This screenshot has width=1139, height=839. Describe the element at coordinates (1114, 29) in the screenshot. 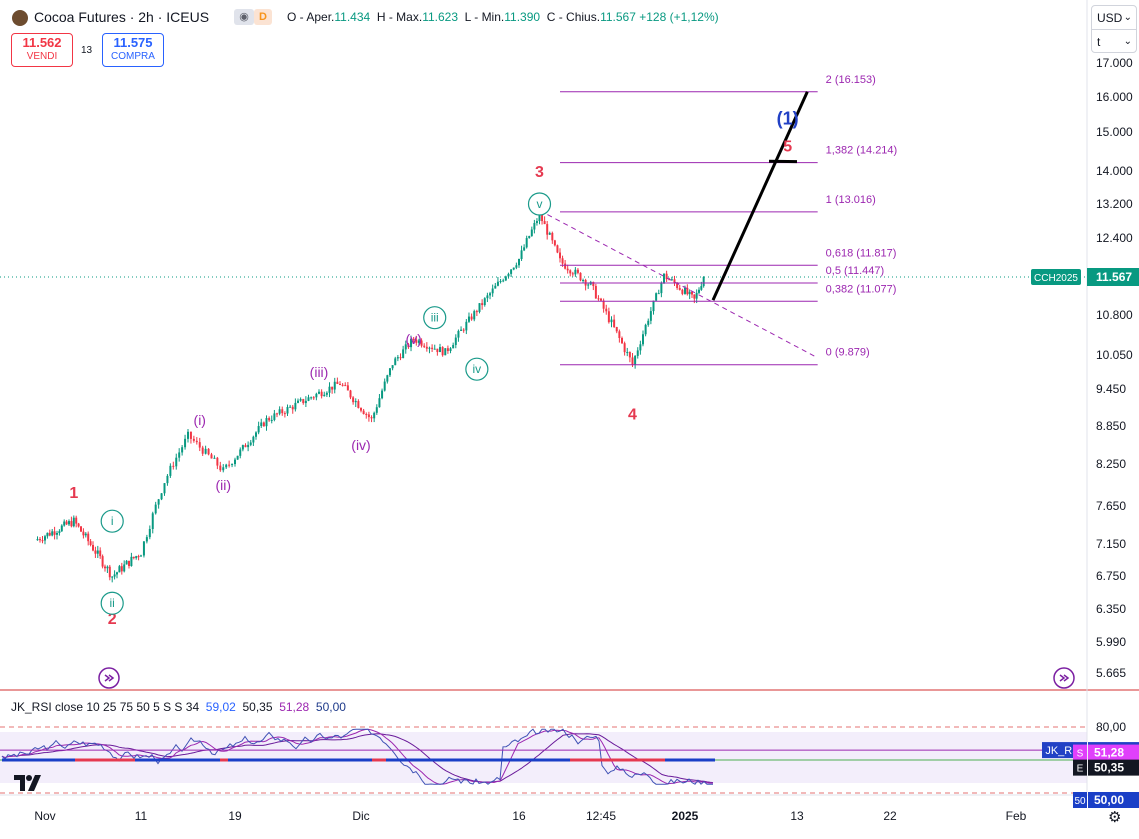

I see `currency-scale-selector: USD ⌄ t ⌄` at that location.